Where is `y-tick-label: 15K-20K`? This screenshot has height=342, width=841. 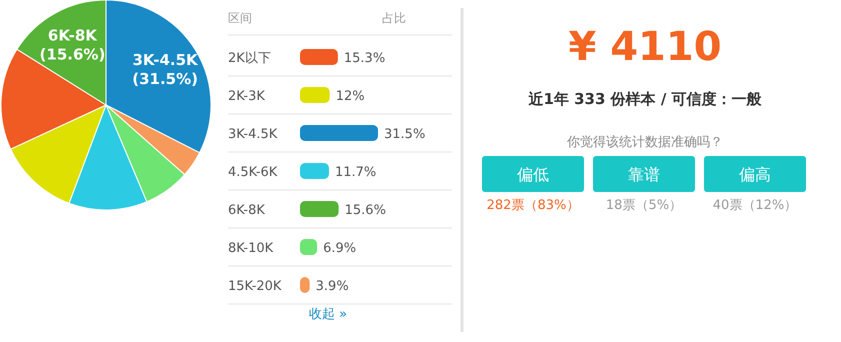 y-tick-label: 15K-20K is located at coordinates (255, 286).